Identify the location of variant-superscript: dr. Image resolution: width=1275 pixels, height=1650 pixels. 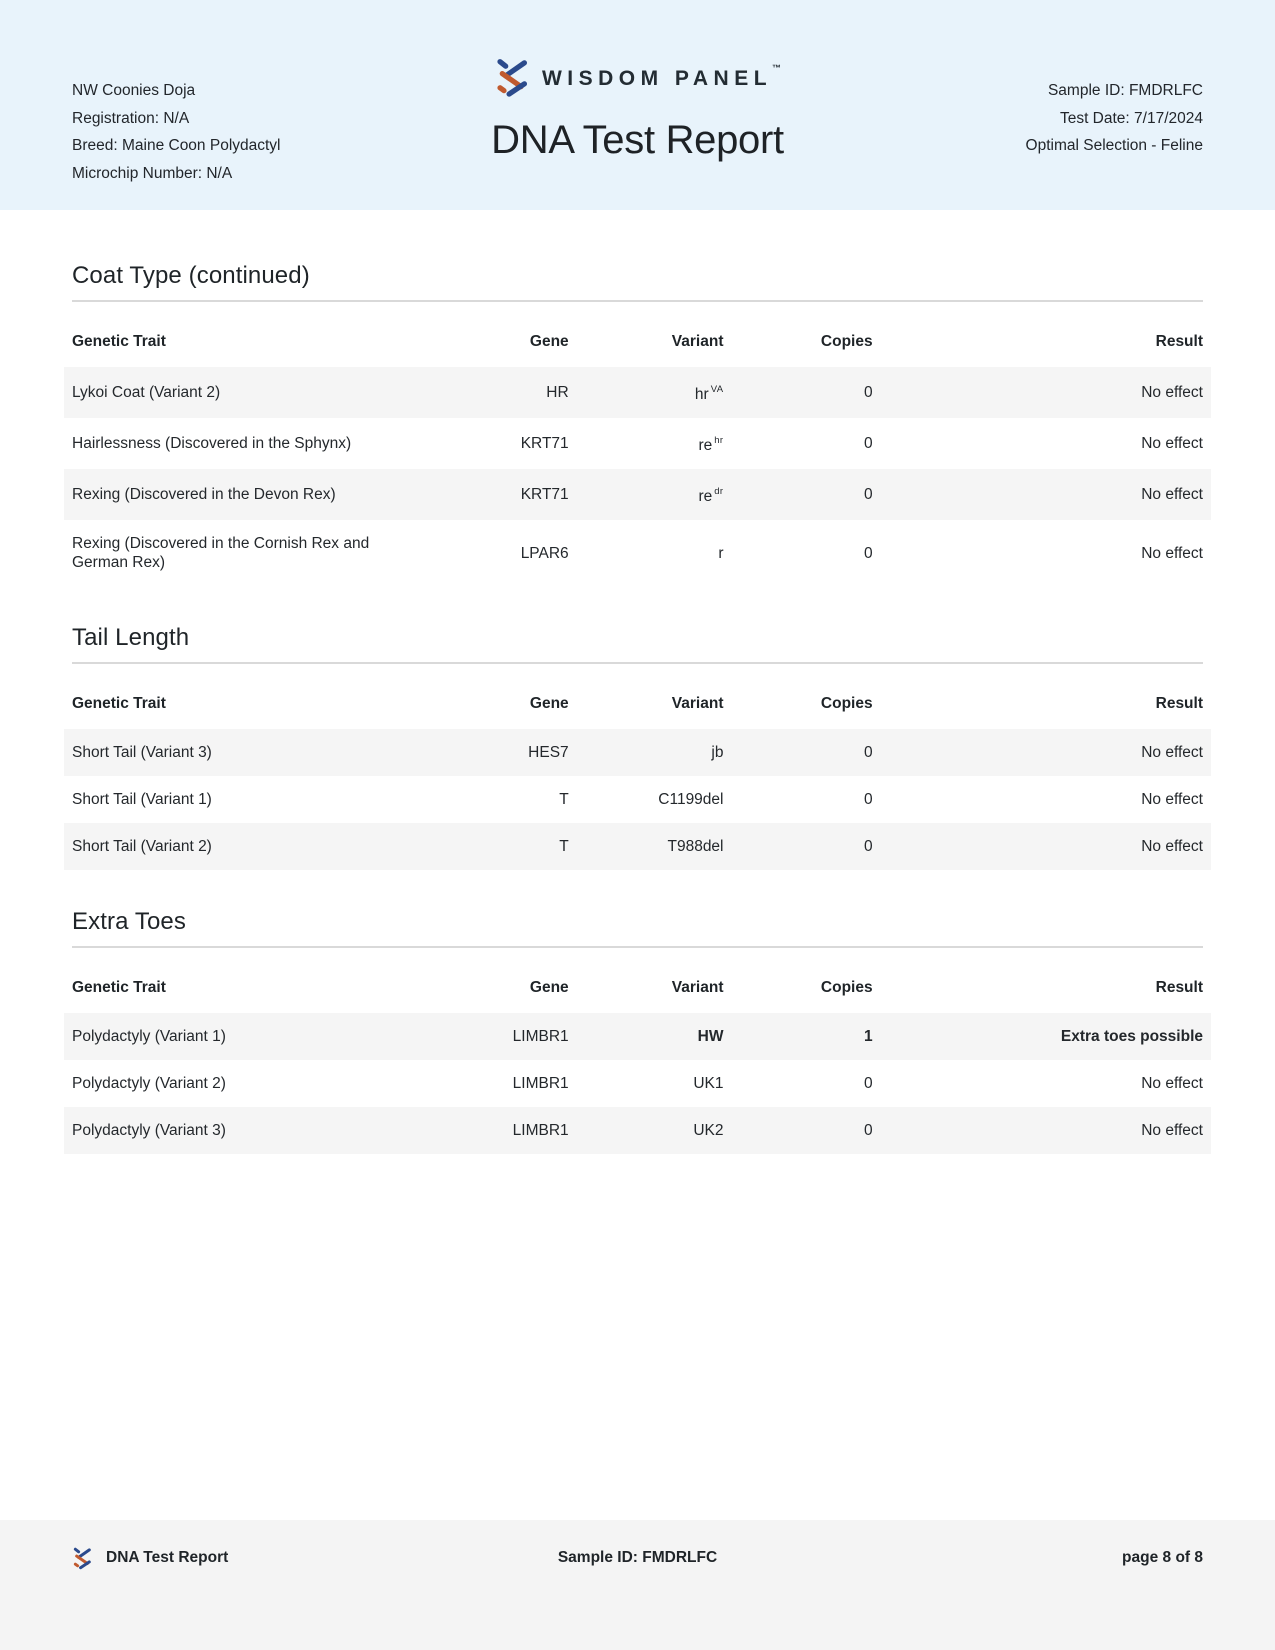
(719, 492).